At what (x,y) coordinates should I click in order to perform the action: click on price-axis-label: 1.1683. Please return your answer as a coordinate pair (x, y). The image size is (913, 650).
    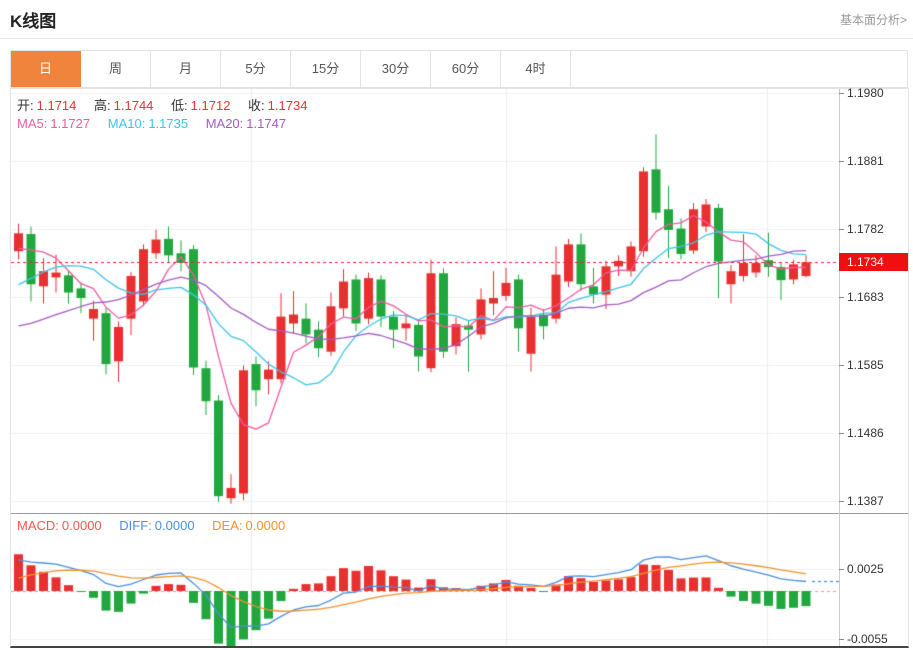
    Looking at the image, I should click on (865, 297).